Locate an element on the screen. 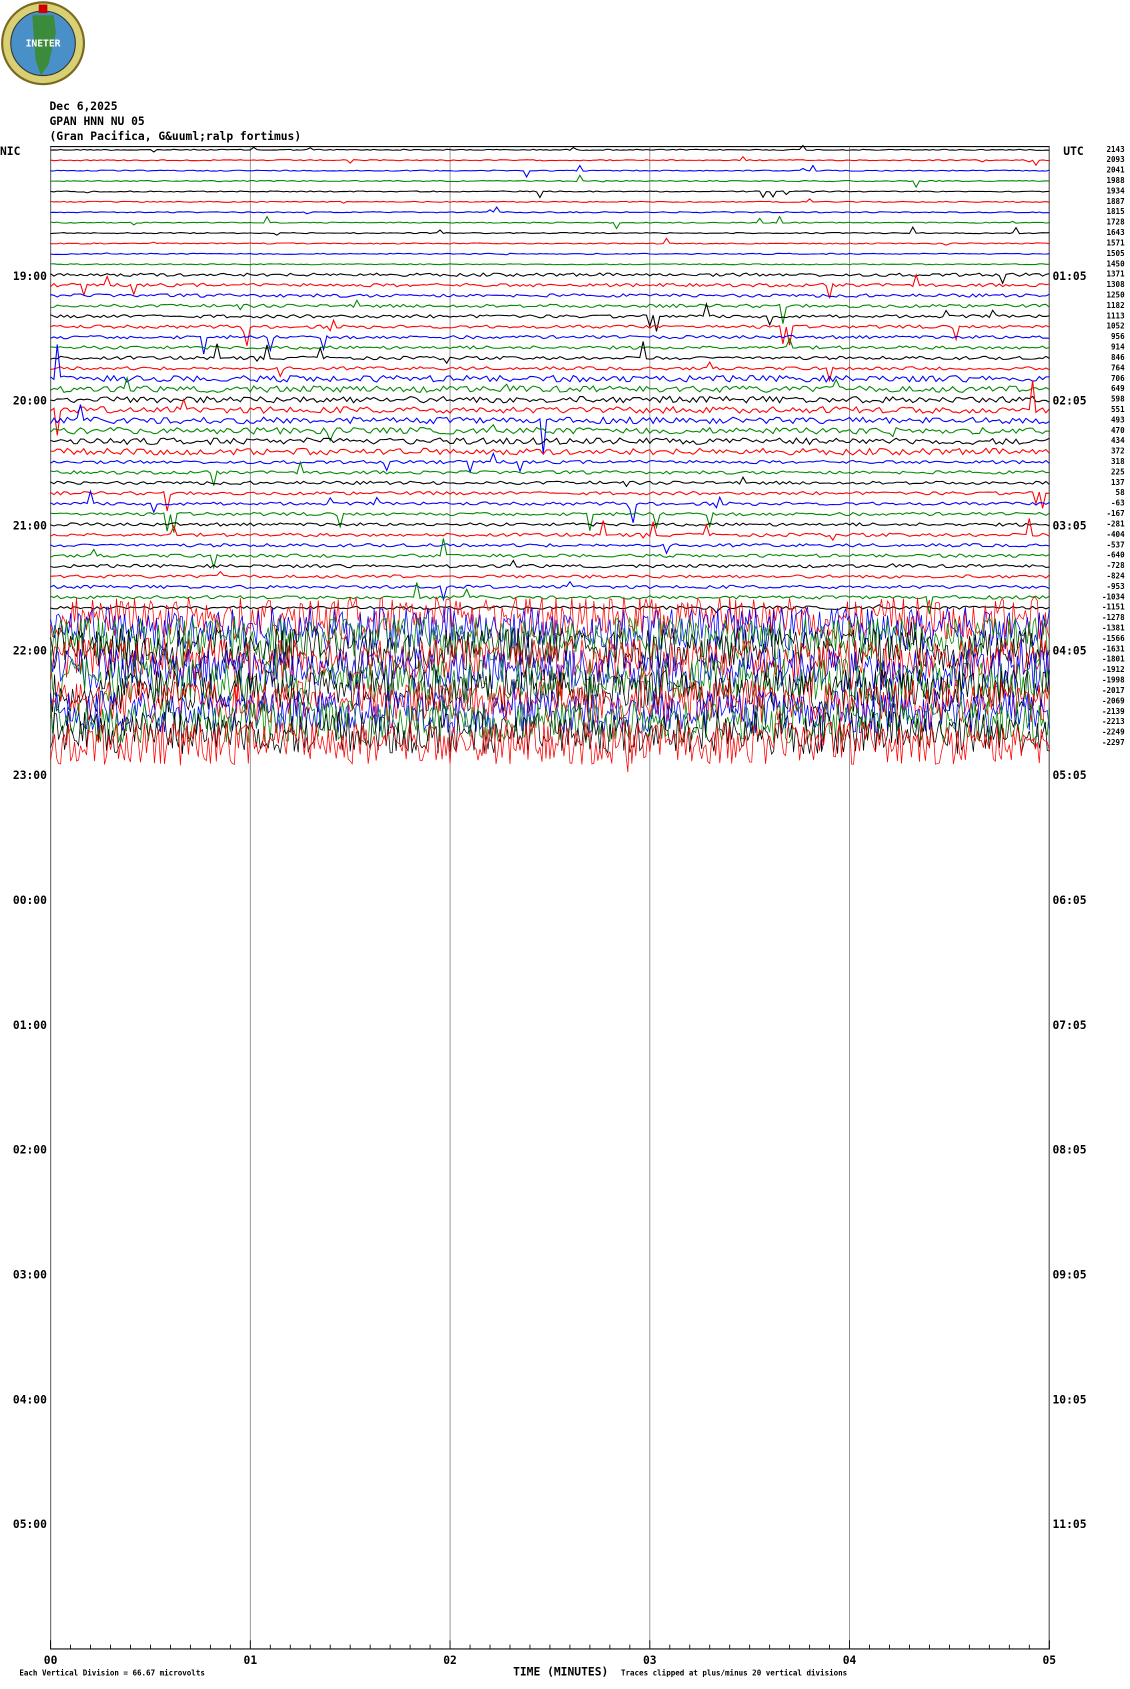 Image resolution: width=1130 pixels, height=1689 pixels. nic-hour-label: 03:00 is located at coordinates (30, 1275).